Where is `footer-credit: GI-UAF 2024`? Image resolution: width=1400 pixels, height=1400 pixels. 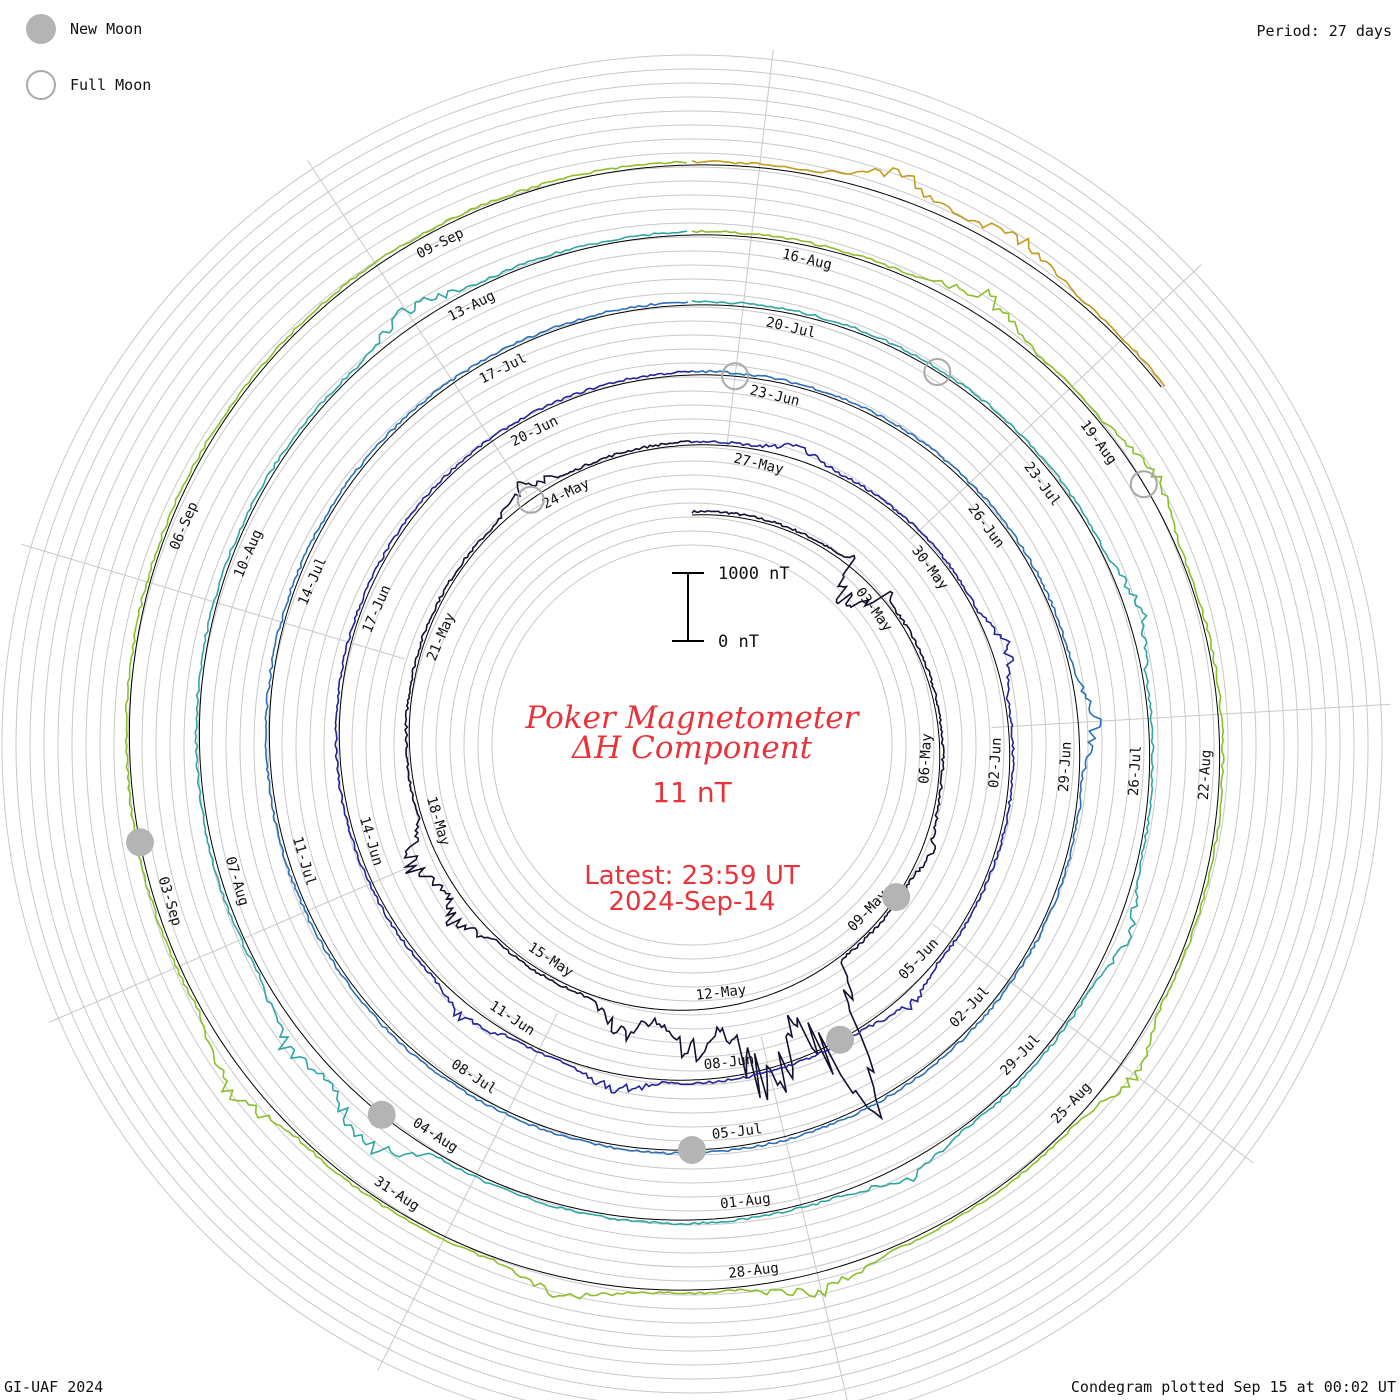 footer-credit: GI-UAF 2024 is located at coordinates (54, 1387).